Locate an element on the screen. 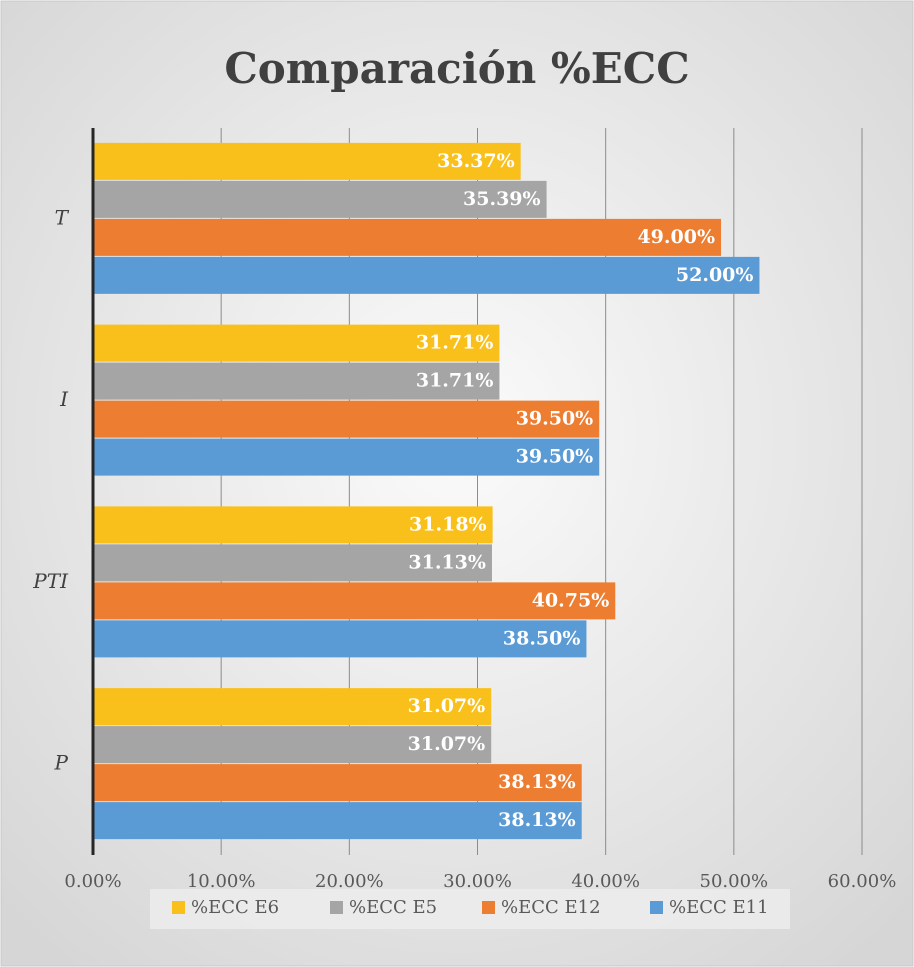 The width and height of the screenshot is (914, 967). legend-label: %ECC E12 is located at coordinates (551, 907).